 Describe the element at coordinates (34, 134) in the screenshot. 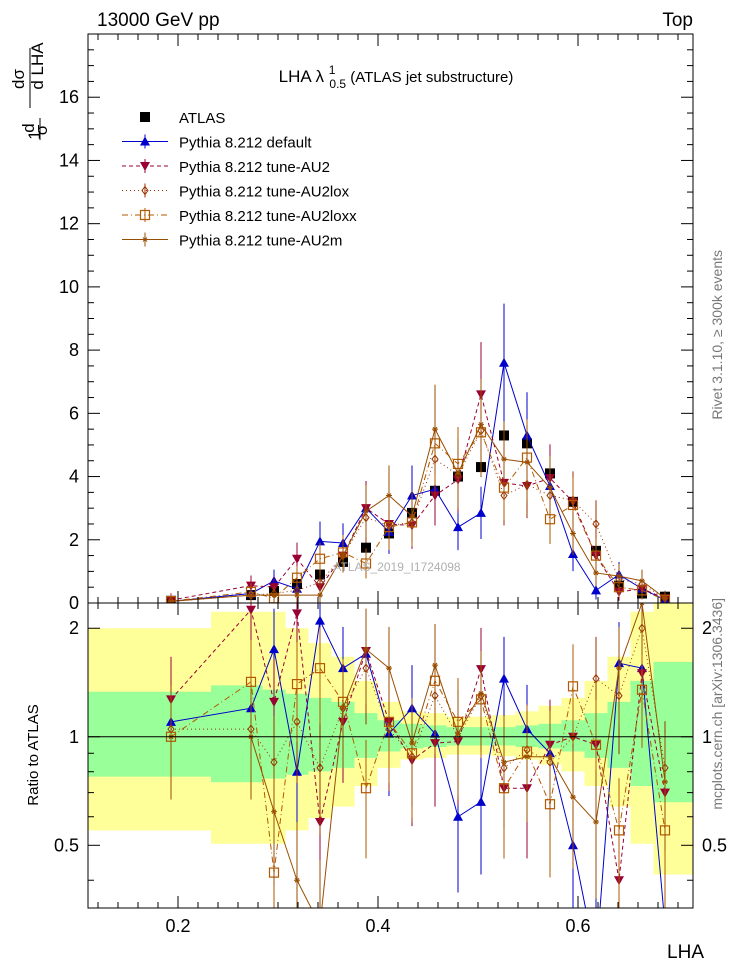

I see `svg-text: 1` at that location.